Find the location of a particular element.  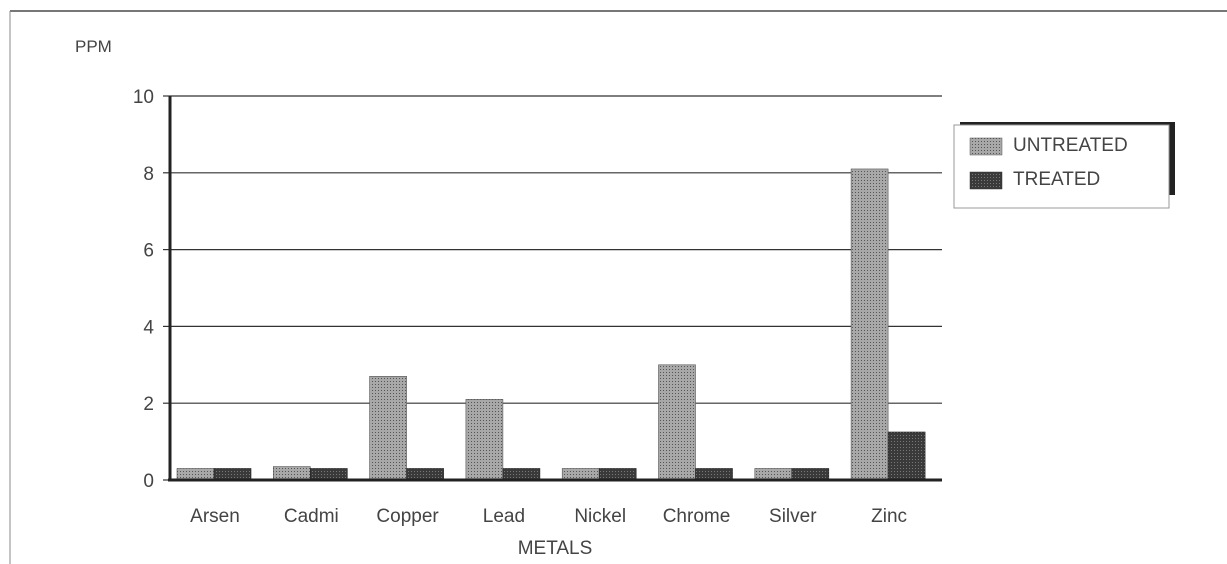

x-tick-label: Copper is located at coordinates (407, 516).